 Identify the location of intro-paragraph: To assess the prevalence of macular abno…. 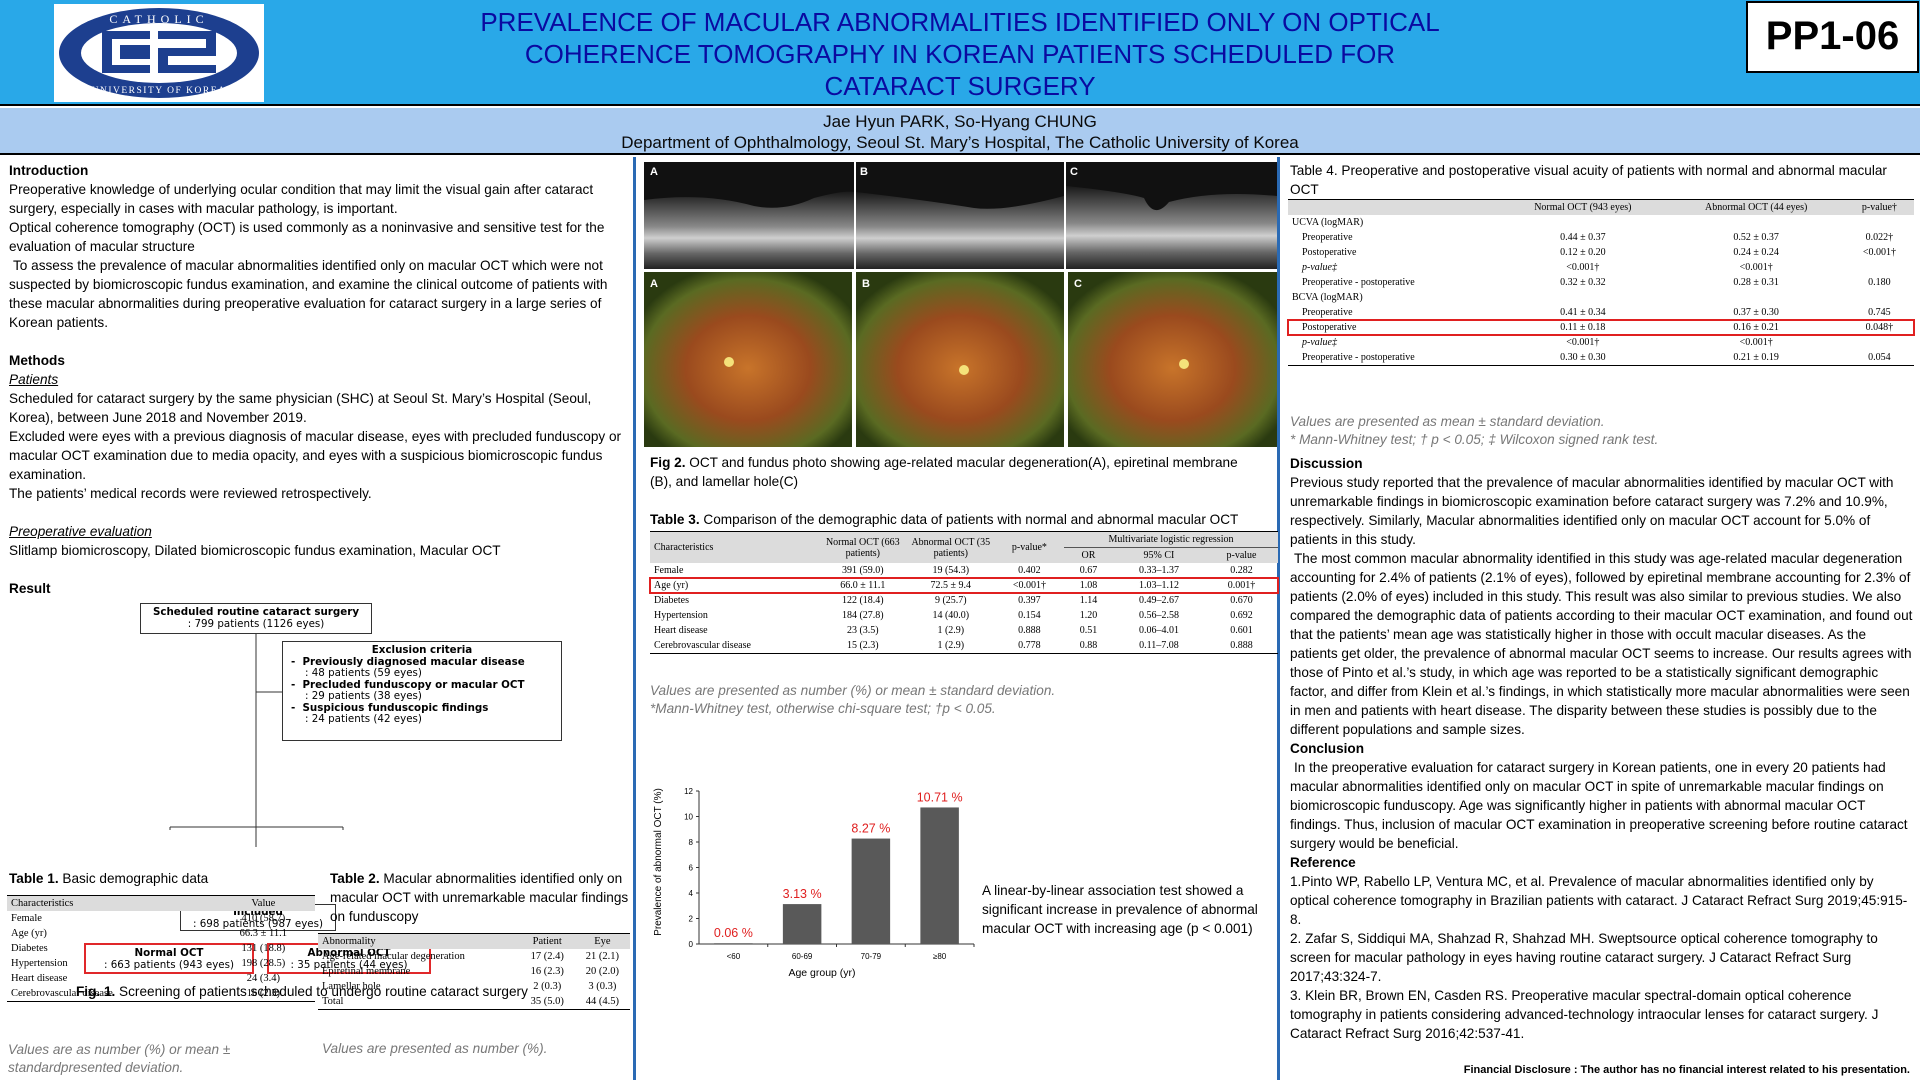
(308, 294).